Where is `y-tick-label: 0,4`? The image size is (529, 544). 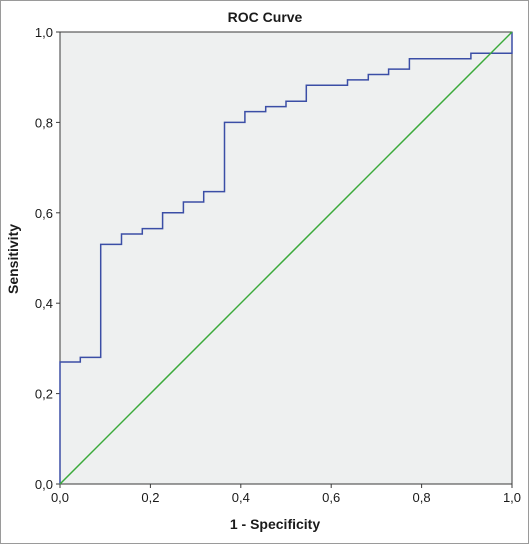 y-tick-label: 0,4 is located at coordinates (44, 303).